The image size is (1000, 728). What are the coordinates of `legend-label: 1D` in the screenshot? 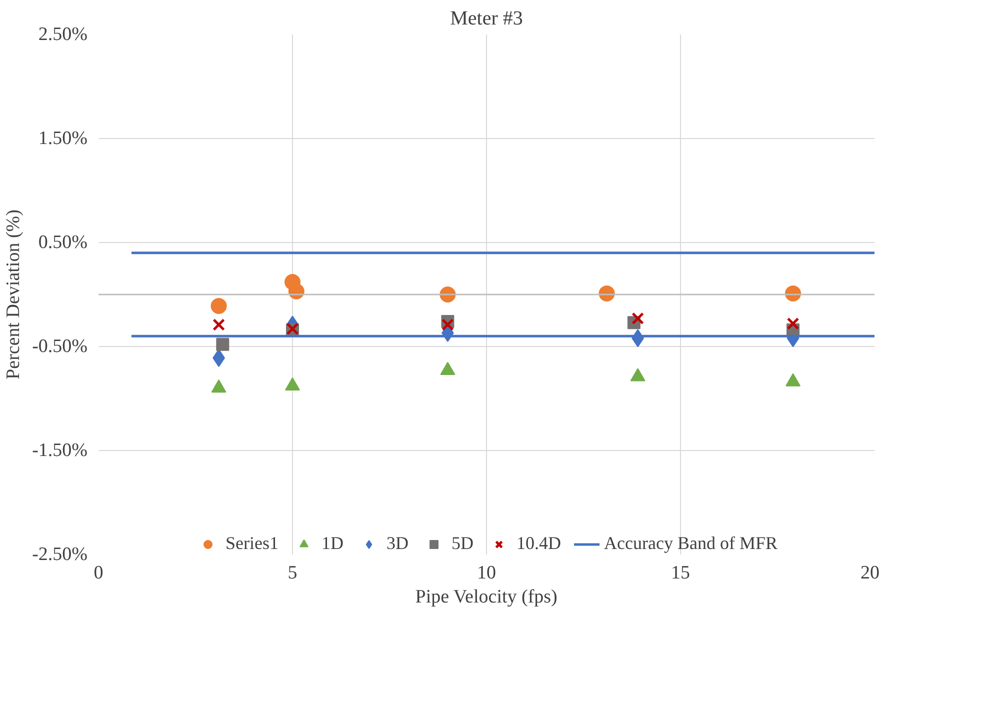 It's located at (333, 543).